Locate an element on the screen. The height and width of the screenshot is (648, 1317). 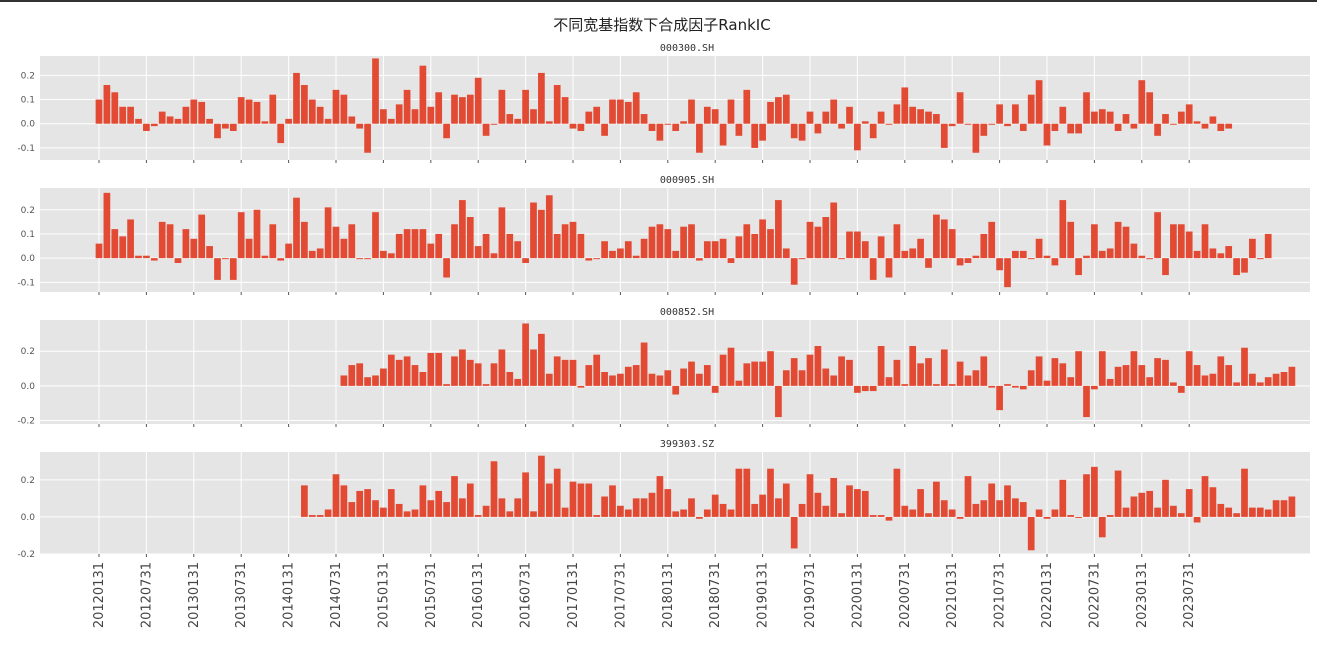
x-tick-label: 20190131 is located at coordinates (763, 595).